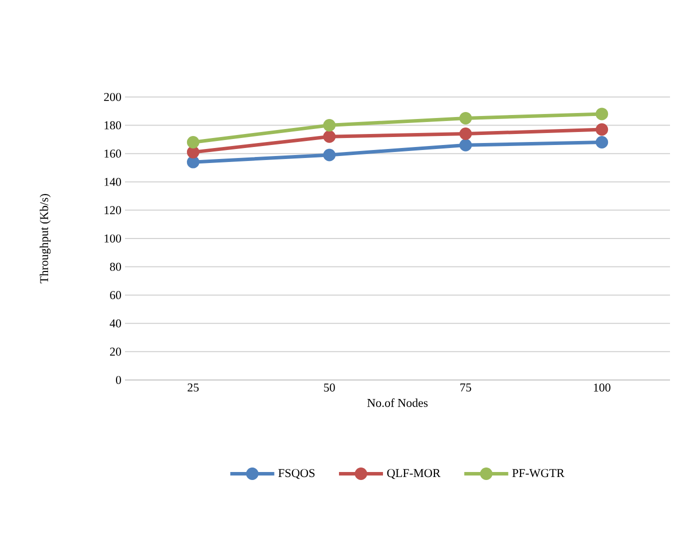 The height and width of the screenshot is (533, 681). Describe the element at coordinates (466, 388) in the screenshot. I see `x-tick-label: 75` at that location.